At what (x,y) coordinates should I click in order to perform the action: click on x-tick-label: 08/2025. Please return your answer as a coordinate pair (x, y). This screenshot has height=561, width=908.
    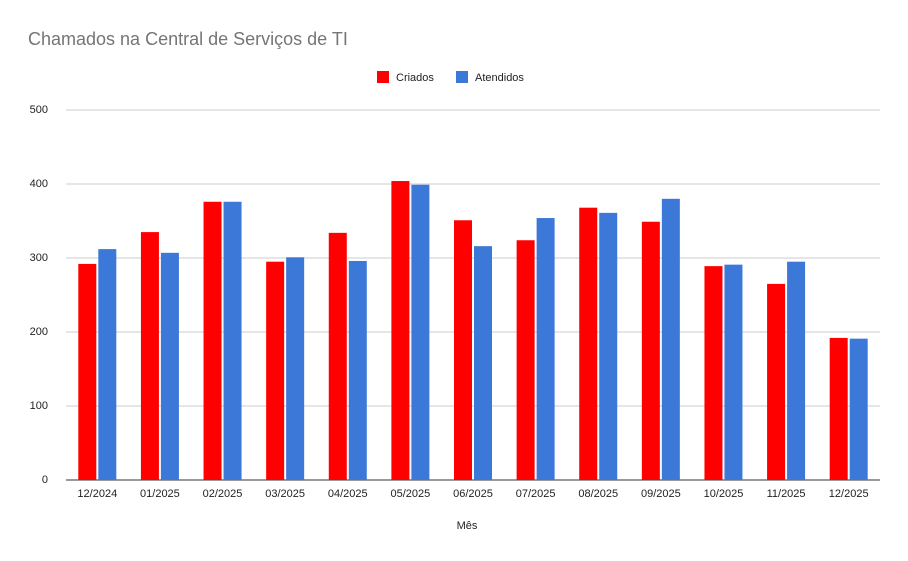
    Looking at the image, I should click on (598, 494).